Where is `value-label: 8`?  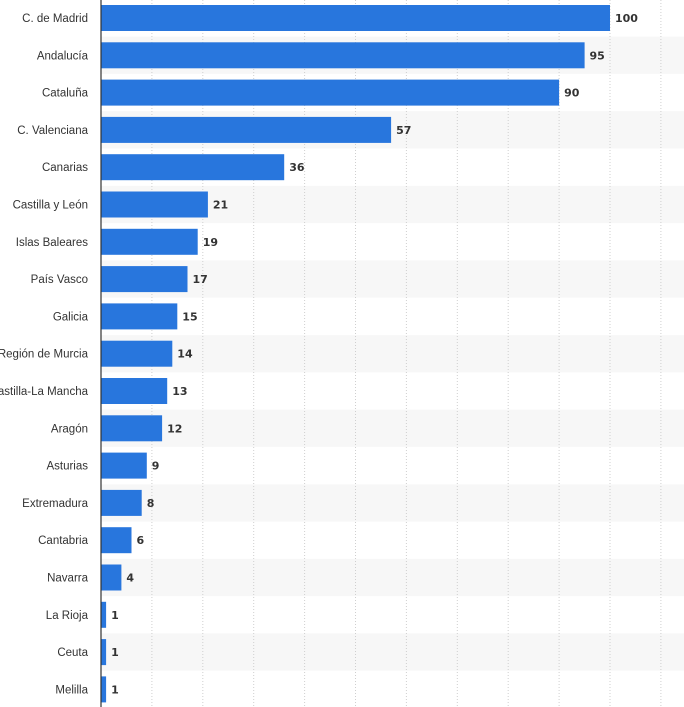 value-label: 8 is located at coordinates (151, 503).